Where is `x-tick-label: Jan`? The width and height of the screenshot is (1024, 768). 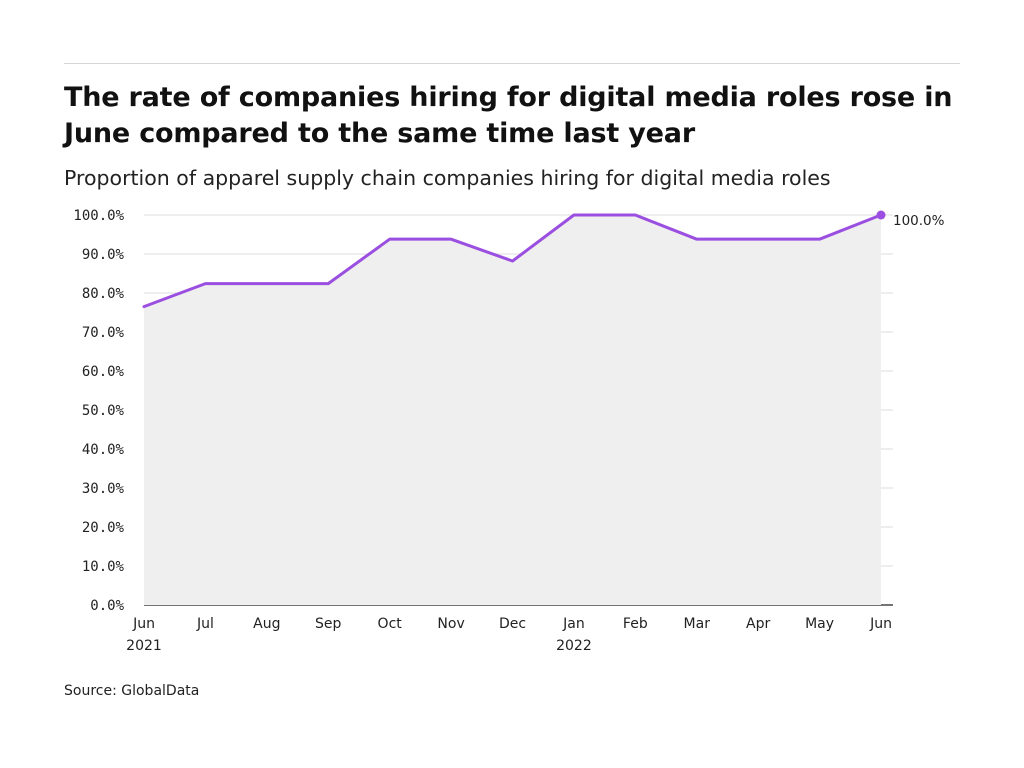 x-tick-label: Jan is located at coordinates (573, 624).